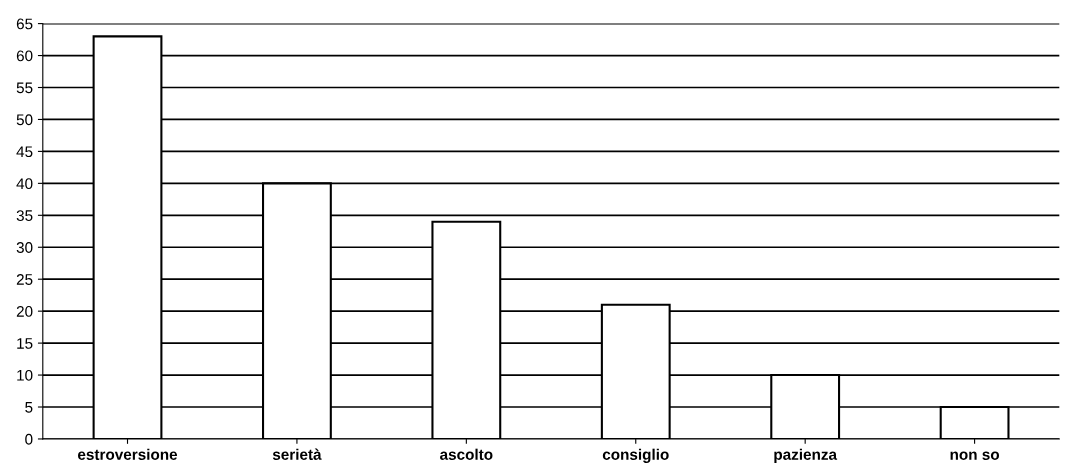  What do you see at coordinates (24, 311) in the screenshot?
I see `y-tick-label: 20` at bounding box center [24, 311].